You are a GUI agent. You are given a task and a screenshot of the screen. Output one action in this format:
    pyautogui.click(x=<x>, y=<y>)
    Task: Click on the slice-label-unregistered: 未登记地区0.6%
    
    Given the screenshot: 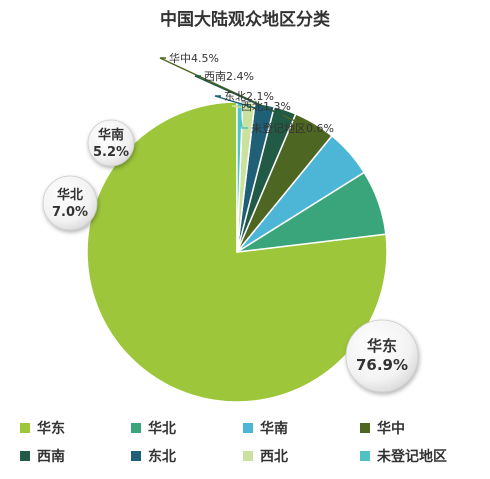 What is the action you would take?
    pyautogui.click(x=292, y=128)
    